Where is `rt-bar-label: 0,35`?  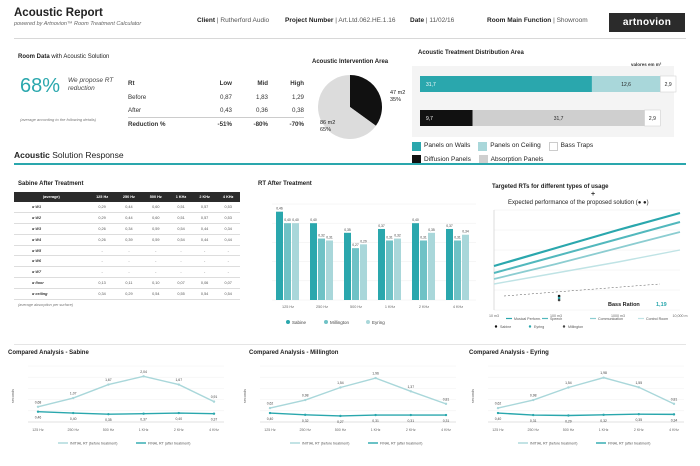
rt-bar-label: 0,35 is located at coordinates (431, 230).